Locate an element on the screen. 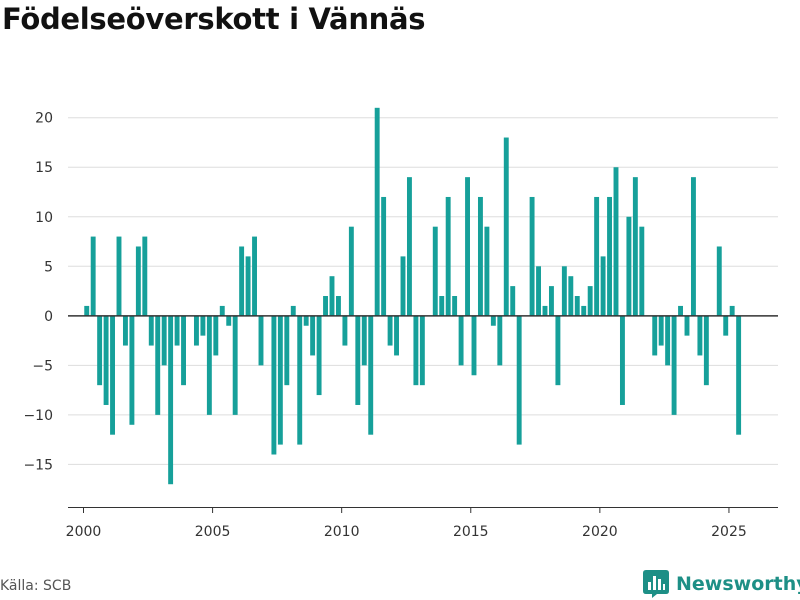  y-tick-label: −15 is located at coordinates (38, 465).